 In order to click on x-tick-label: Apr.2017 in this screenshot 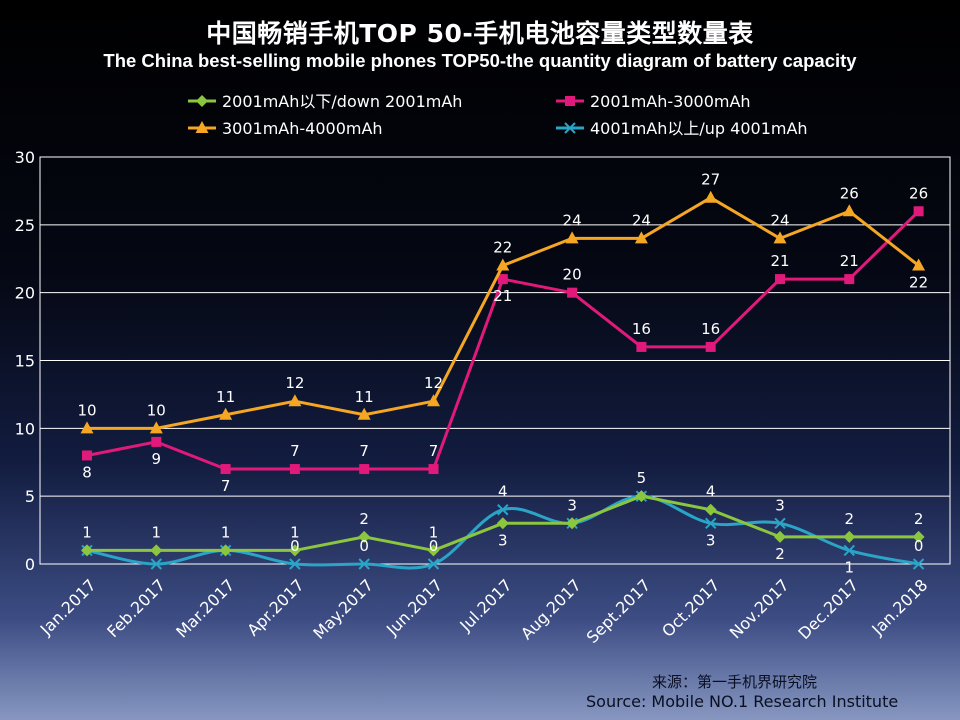, I will do `click(275, 607)`.